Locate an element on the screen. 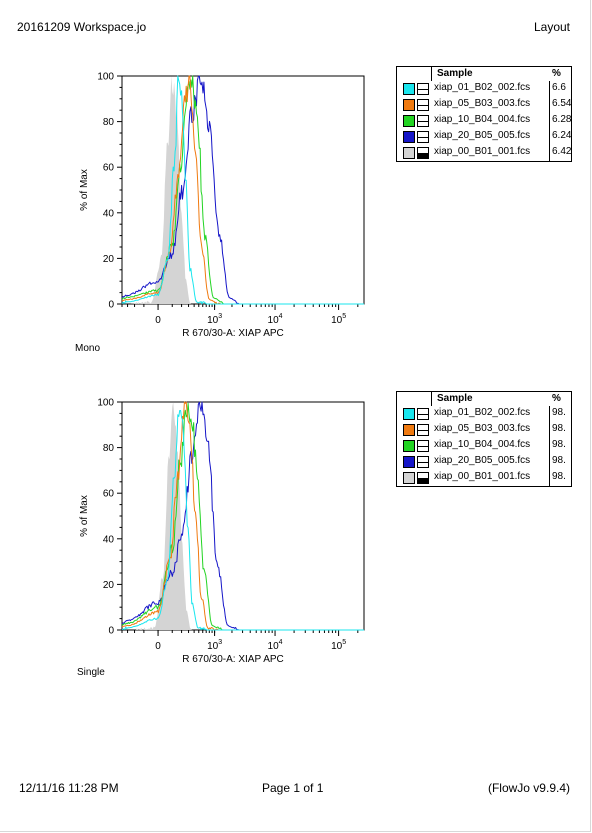 Image resolution: width=592 pixels, height=833 pixels. footer-page: Page 1 of 1 is located at coordinates (293, 788).